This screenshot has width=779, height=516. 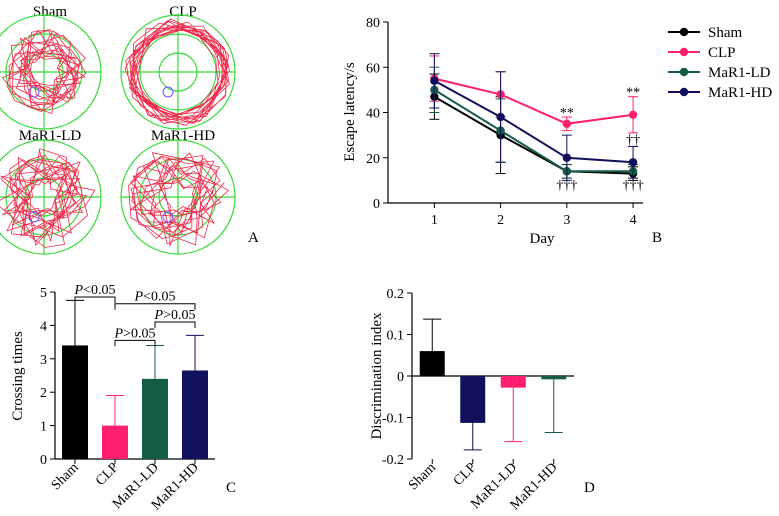 What do you see at coordinates (422, 476) in the screenshot?
I see `panel-d-xtick-label: Sham` at bounding box center [422, 476].